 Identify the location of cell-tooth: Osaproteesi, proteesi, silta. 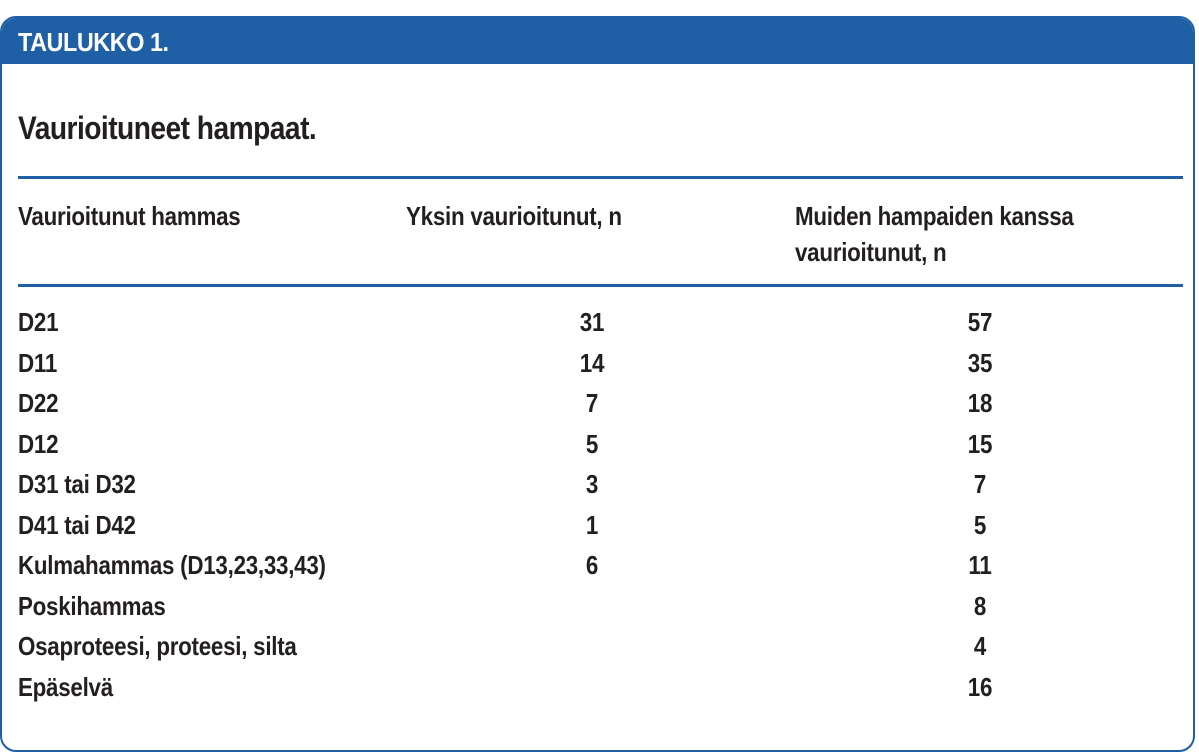
(157, 646).